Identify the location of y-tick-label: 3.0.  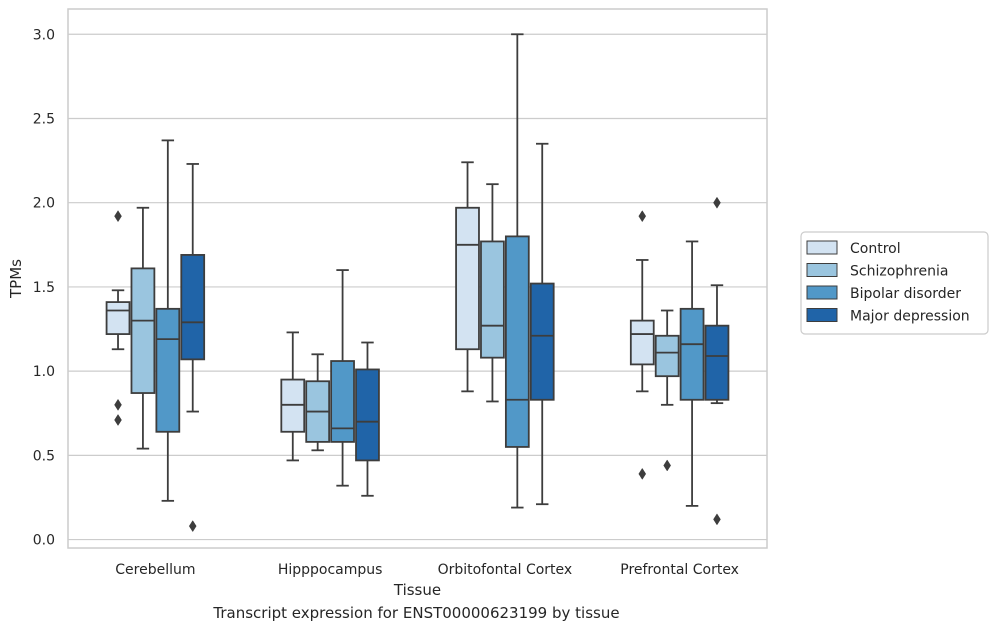
(44, 35).